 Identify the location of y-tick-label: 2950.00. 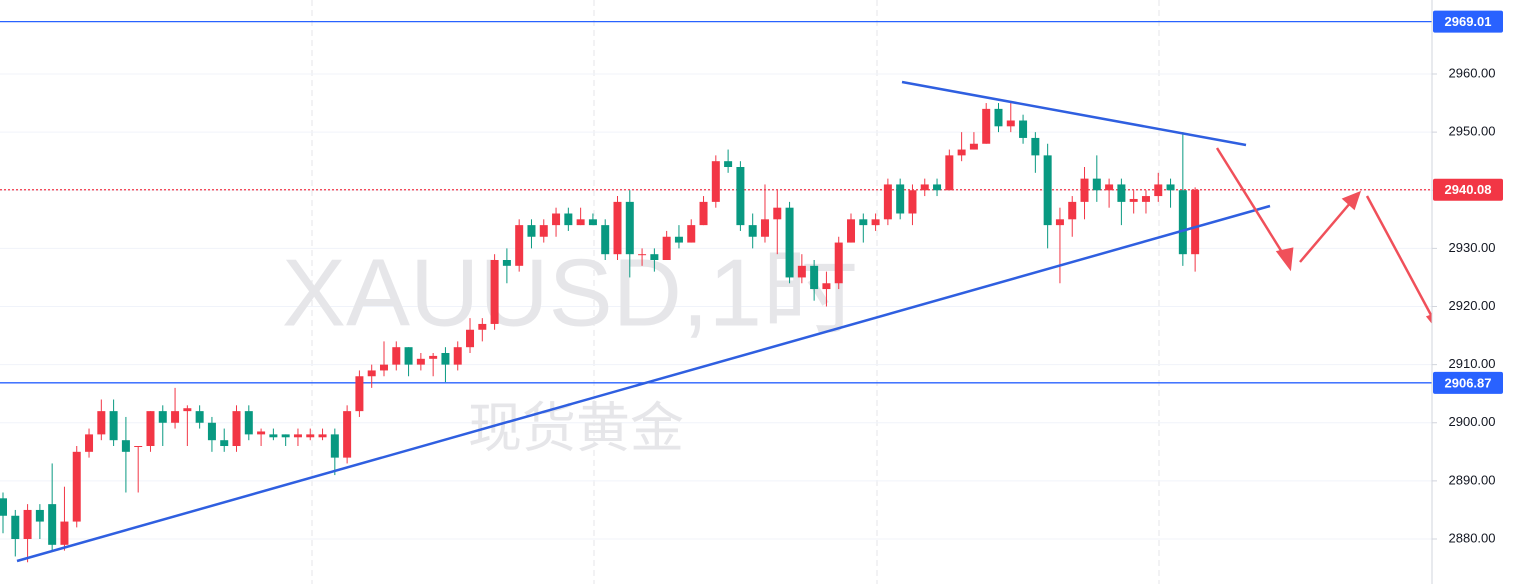
(1472, 131).